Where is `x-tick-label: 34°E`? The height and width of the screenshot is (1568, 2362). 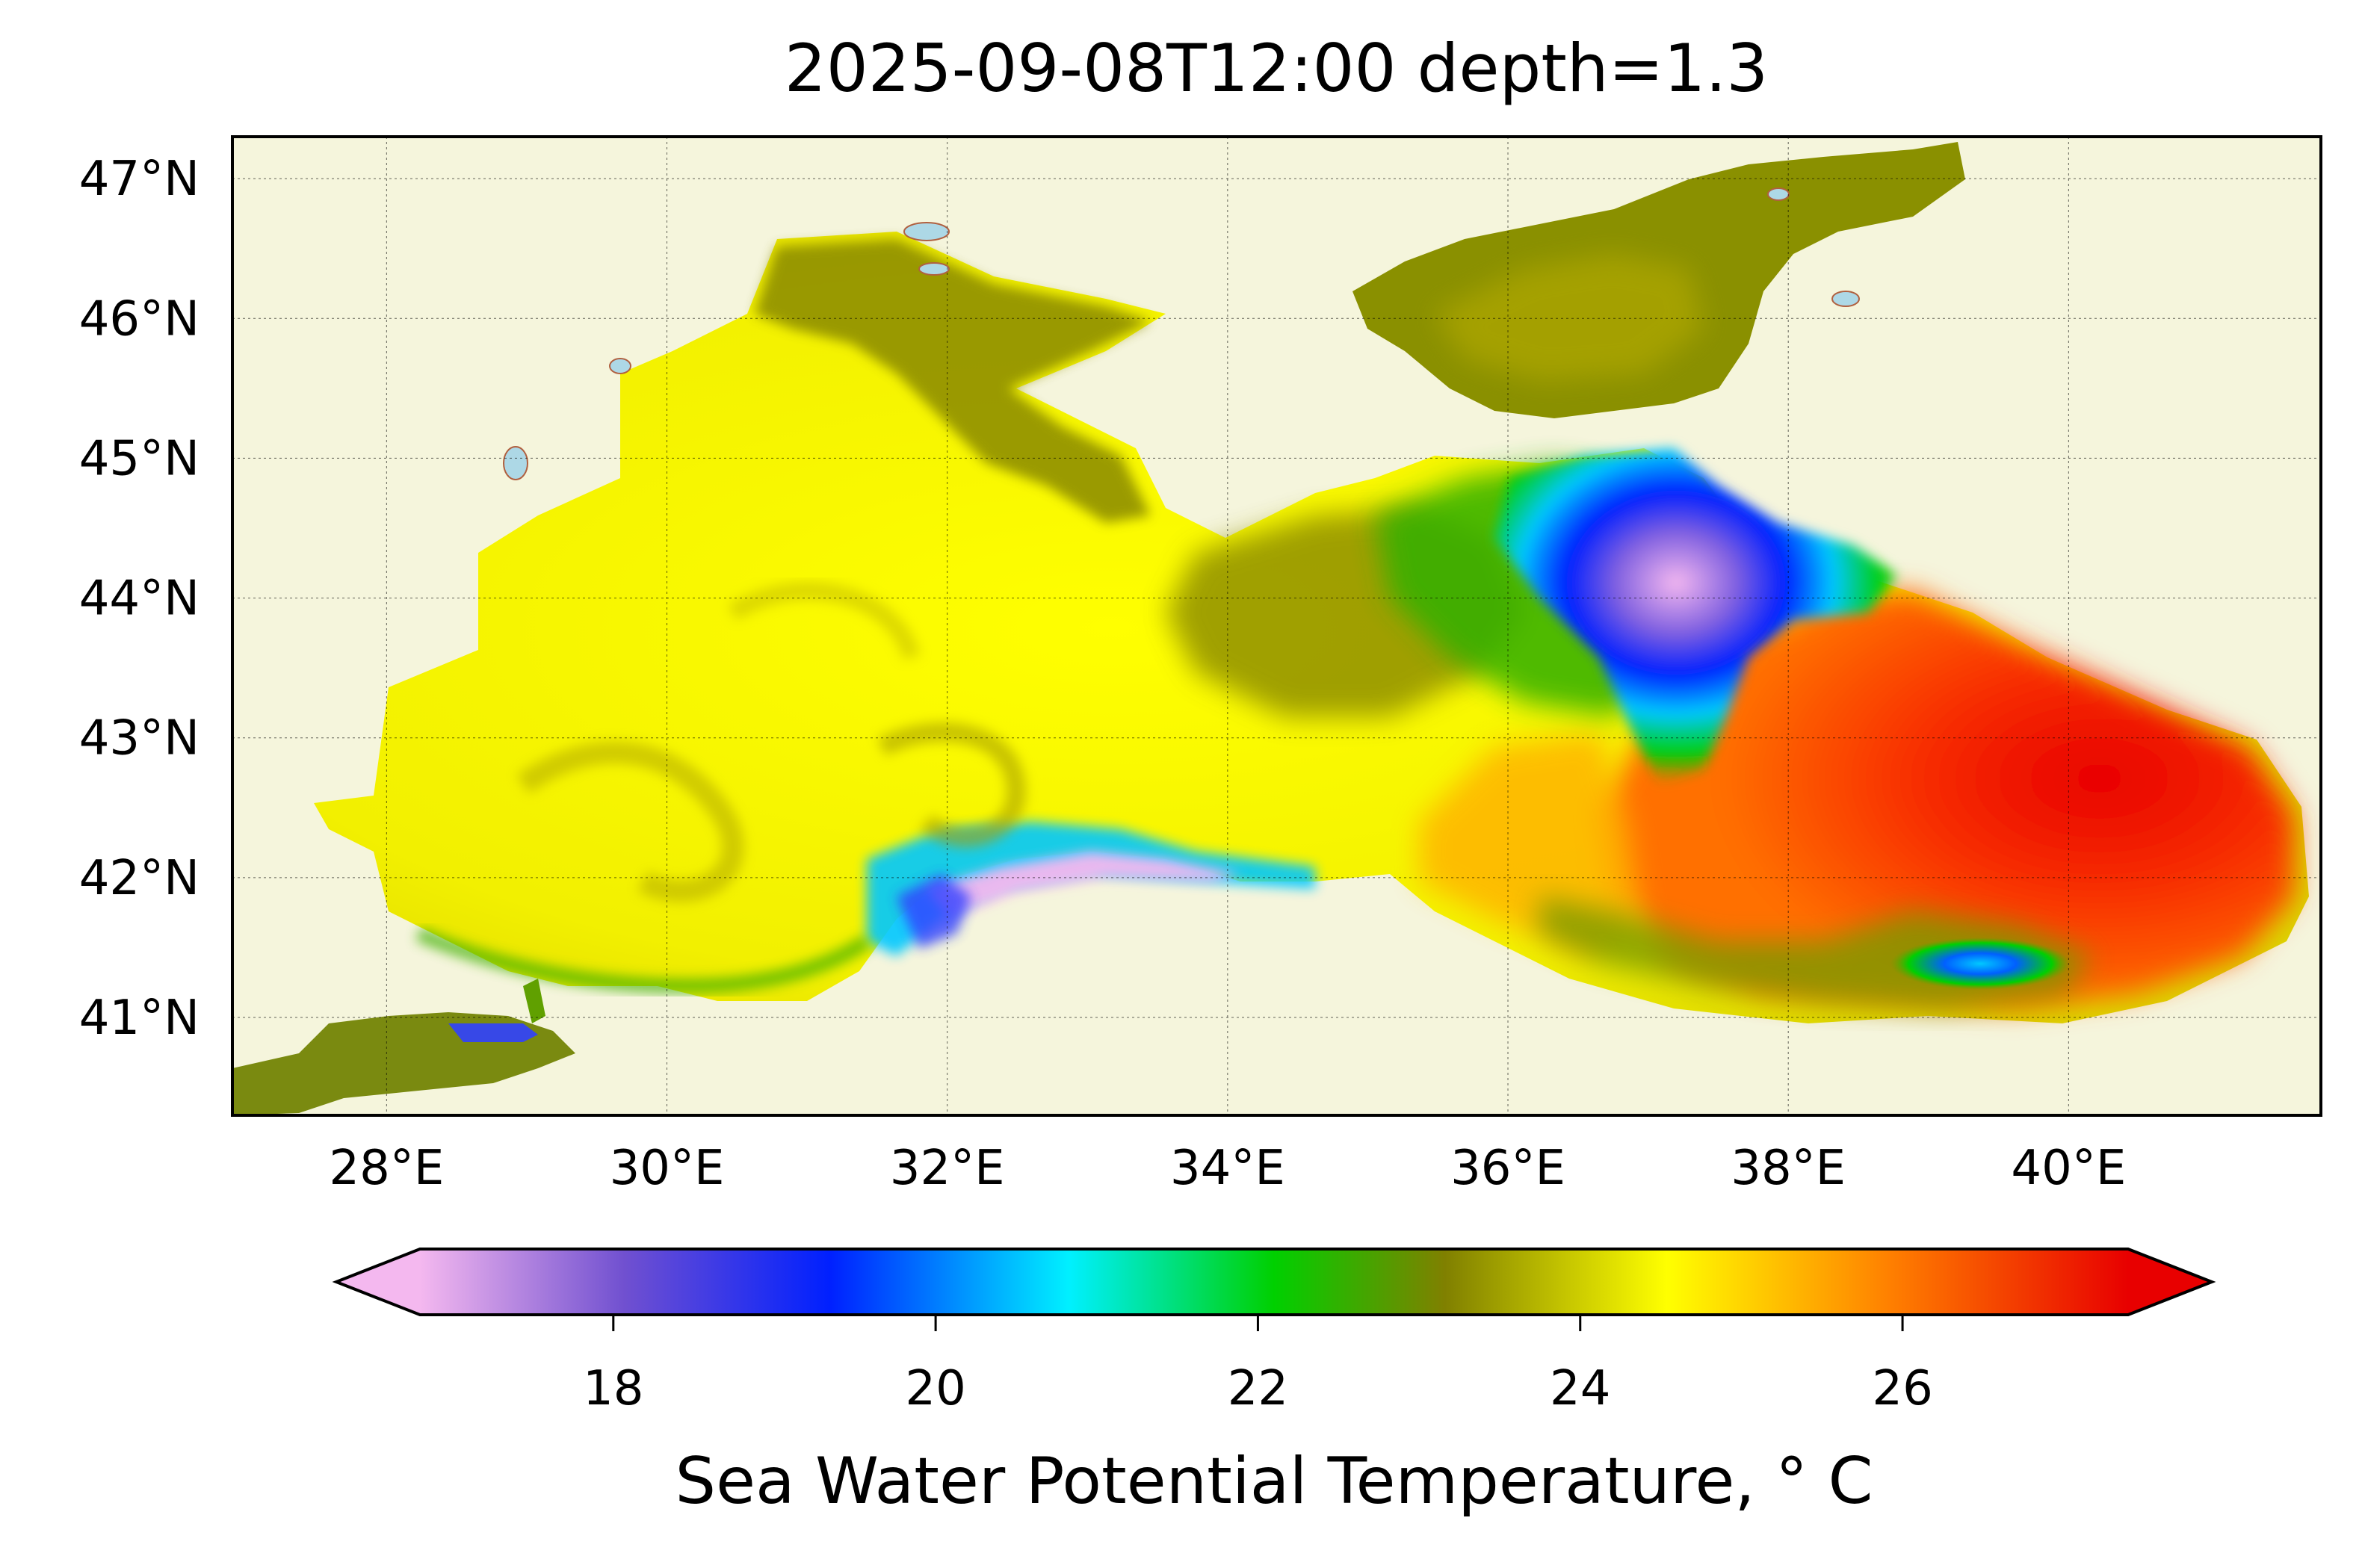 x-tick-label: 34°E is located at coordinates (1227, 1168).